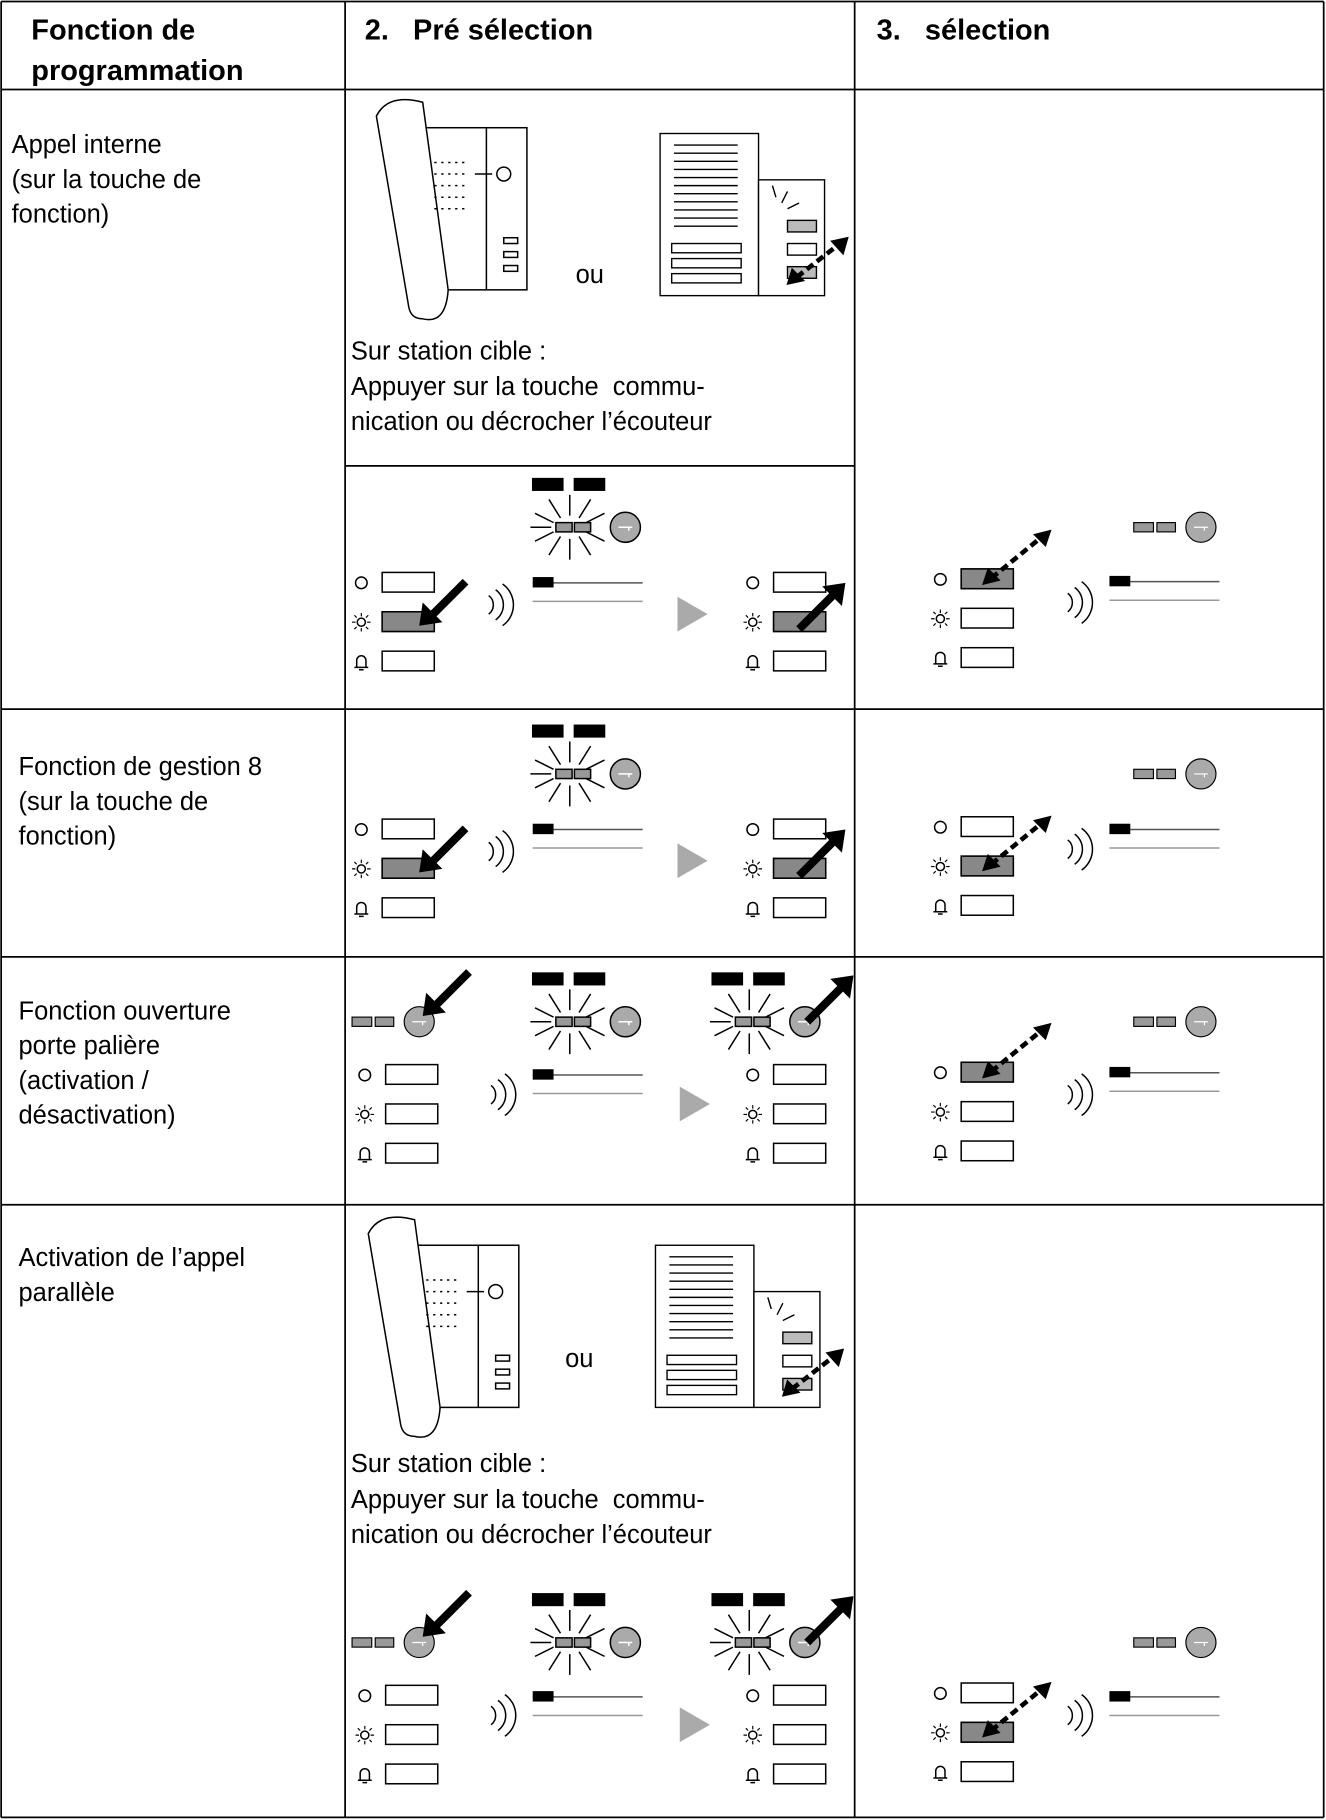 The width and height of the screenshot is (1326, 1820). Describe the element at coordinates (90, 1046) in the screenshot. I see `row-label: porte palière` at that location.